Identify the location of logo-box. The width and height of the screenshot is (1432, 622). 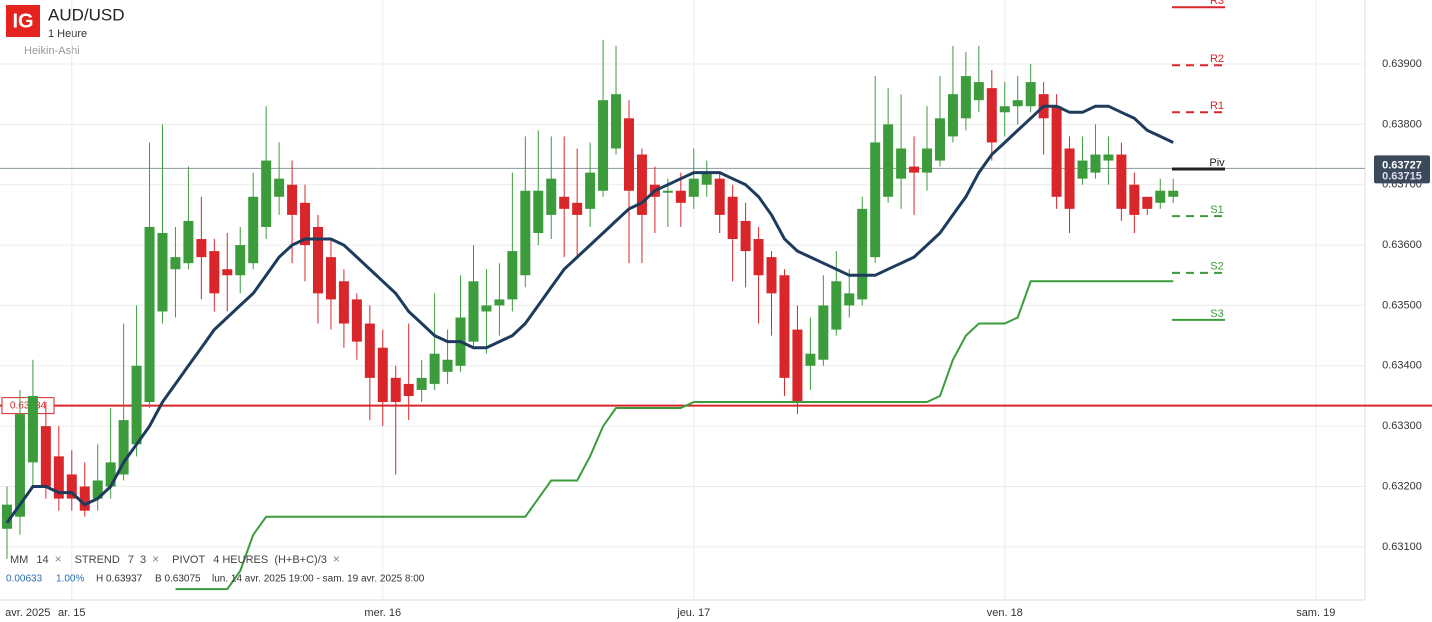
(23, 21).